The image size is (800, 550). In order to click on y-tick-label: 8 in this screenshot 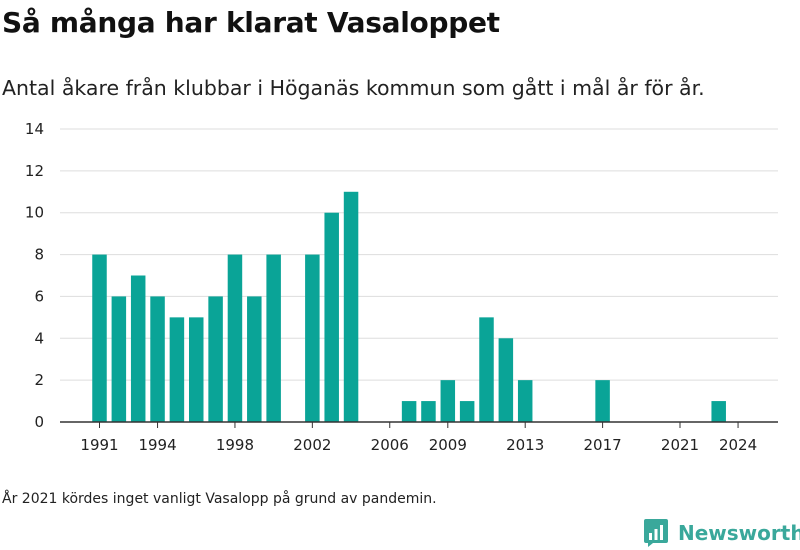, I will do `click(39, 255)`.